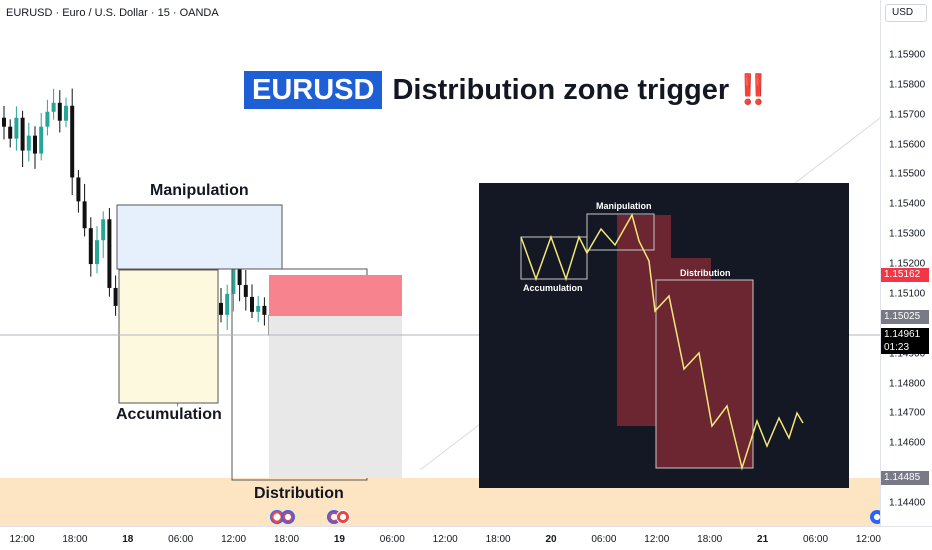  What do you see at coordinates (763, 539) in the screenshot?
I see `time-tick: 21` at bounding box center [763, 539].